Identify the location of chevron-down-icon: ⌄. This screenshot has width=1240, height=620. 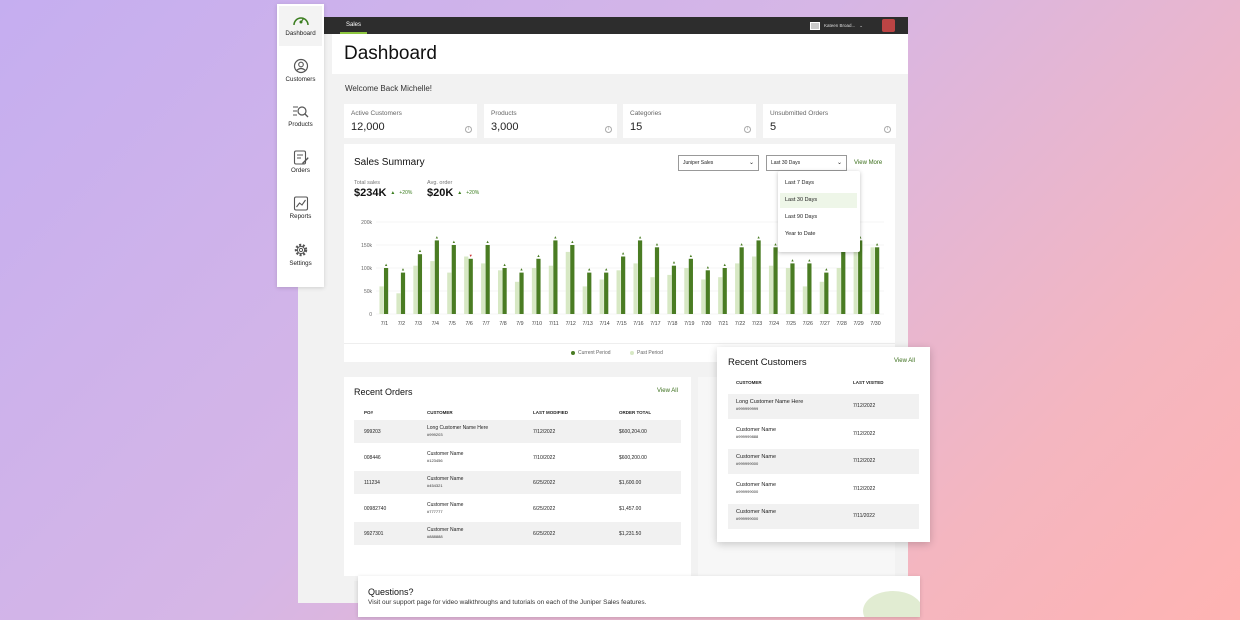
(861, 25).